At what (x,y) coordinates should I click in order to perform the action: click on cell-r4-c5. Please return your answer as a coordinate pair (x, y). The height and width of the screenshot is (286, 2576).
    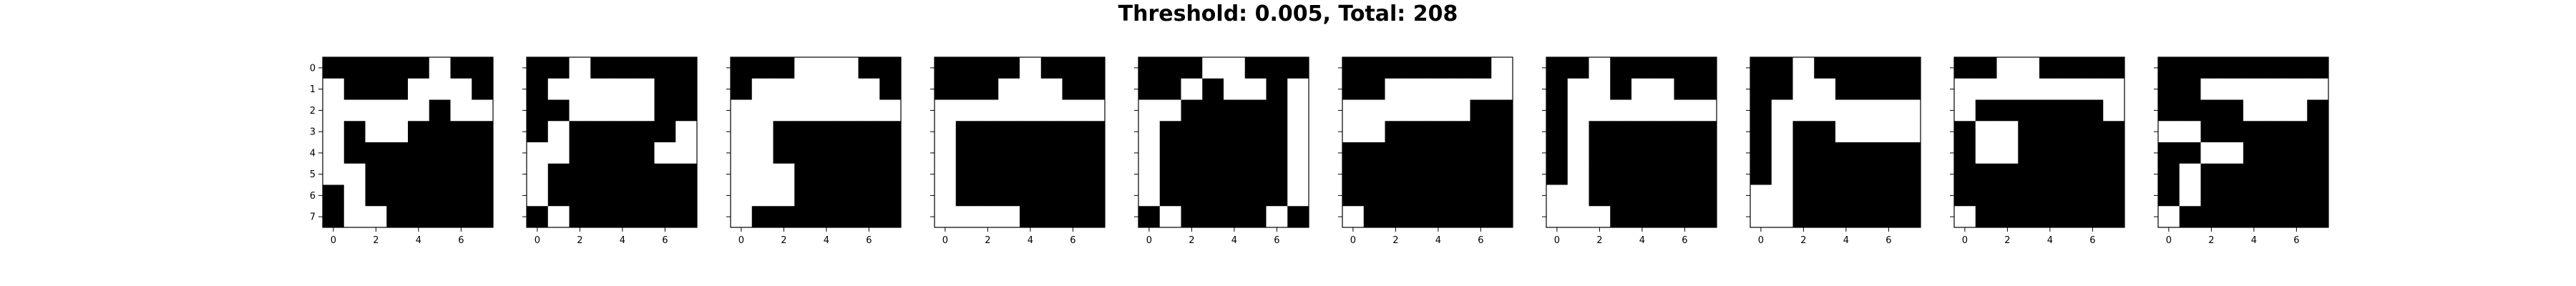
    Looking at the image, I should click on (644, 153).